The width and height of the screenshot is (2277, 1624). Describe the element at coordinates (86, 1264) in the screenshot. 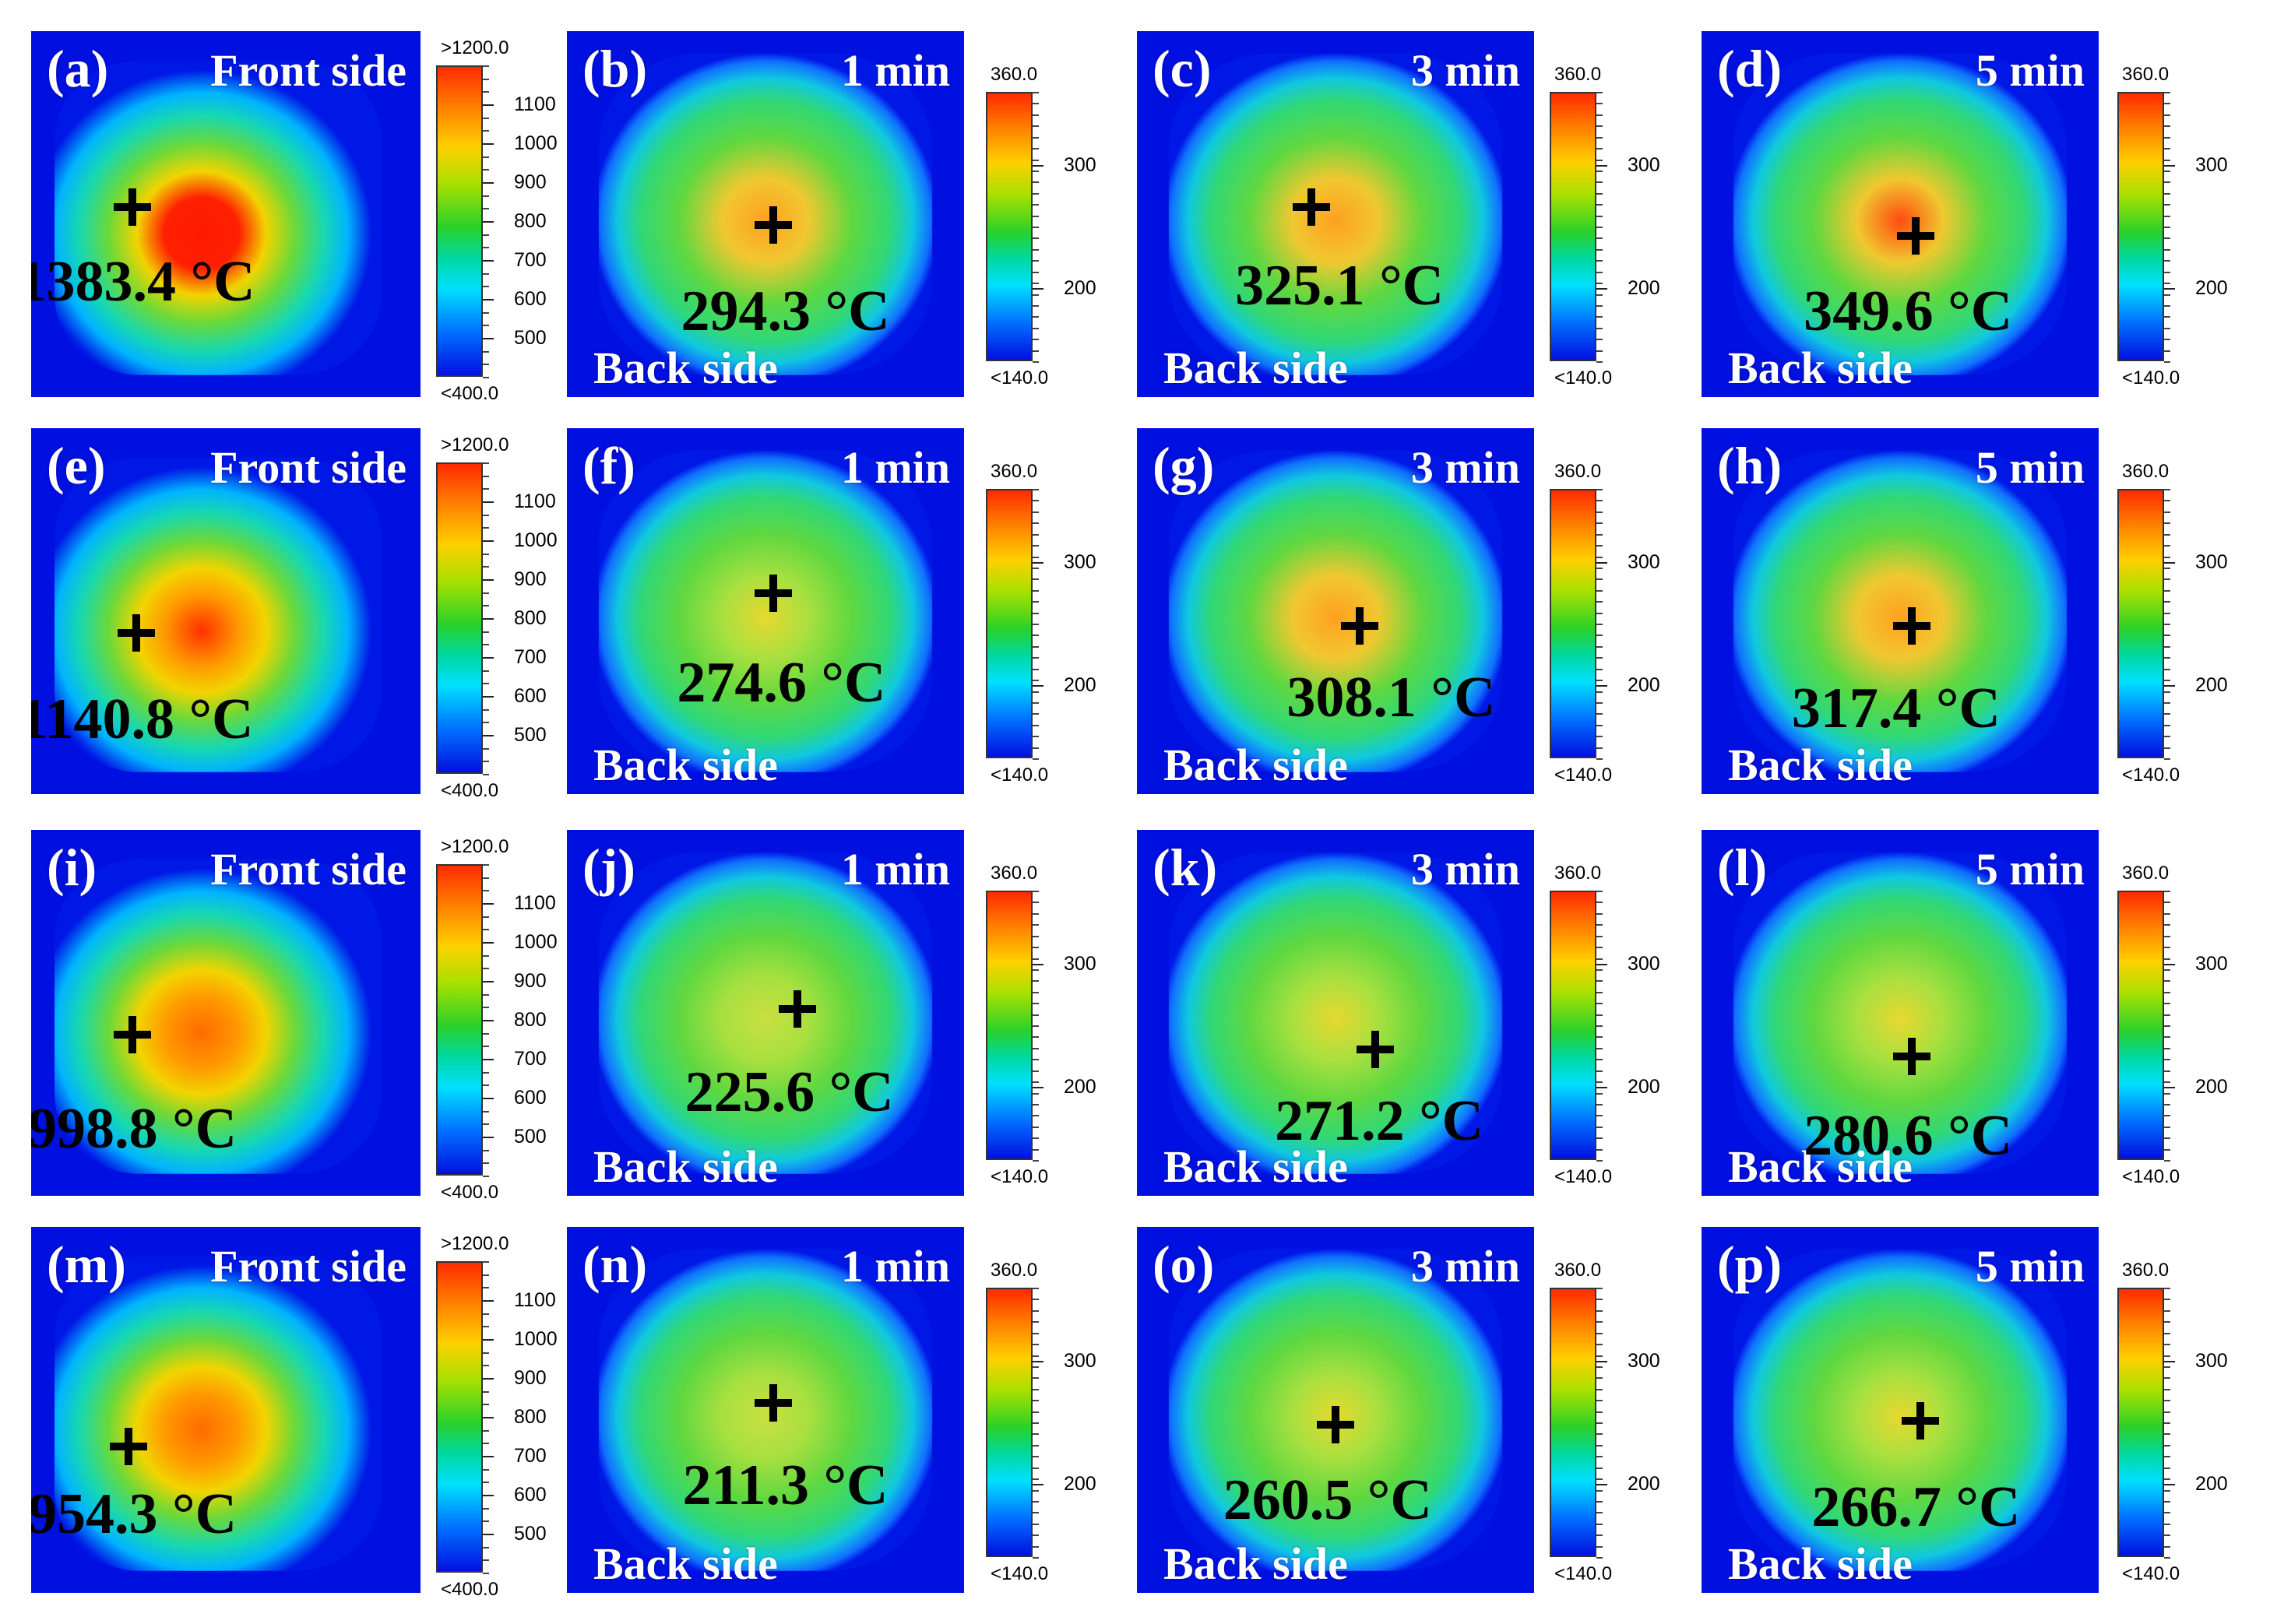

I see `panel-letter-label: (m)` at that location.